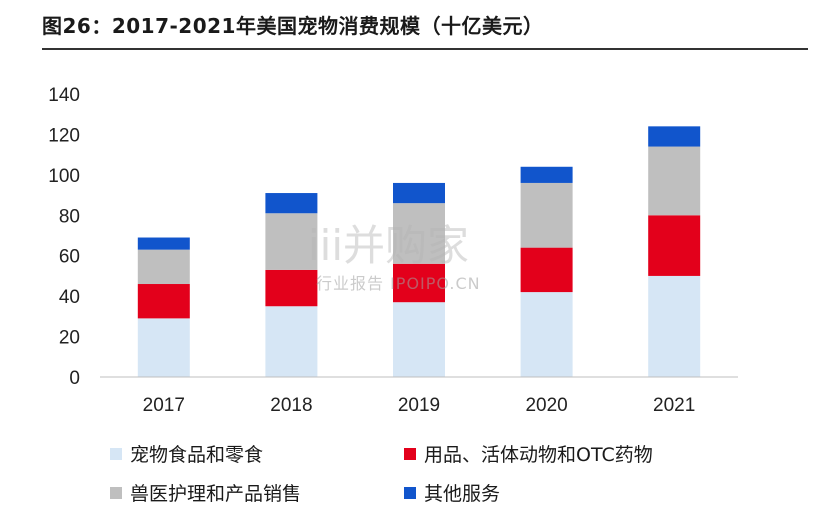  I want to click on y-tick-label: 140, so click(64, 95).